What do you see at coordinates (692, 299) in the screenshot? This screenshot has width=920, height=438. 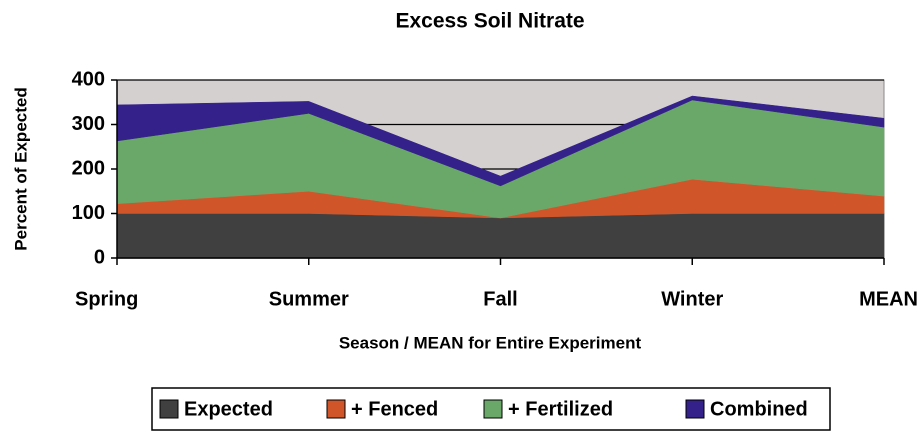 I see `x-tick-label: Winter` at bounding box center [692, 299].